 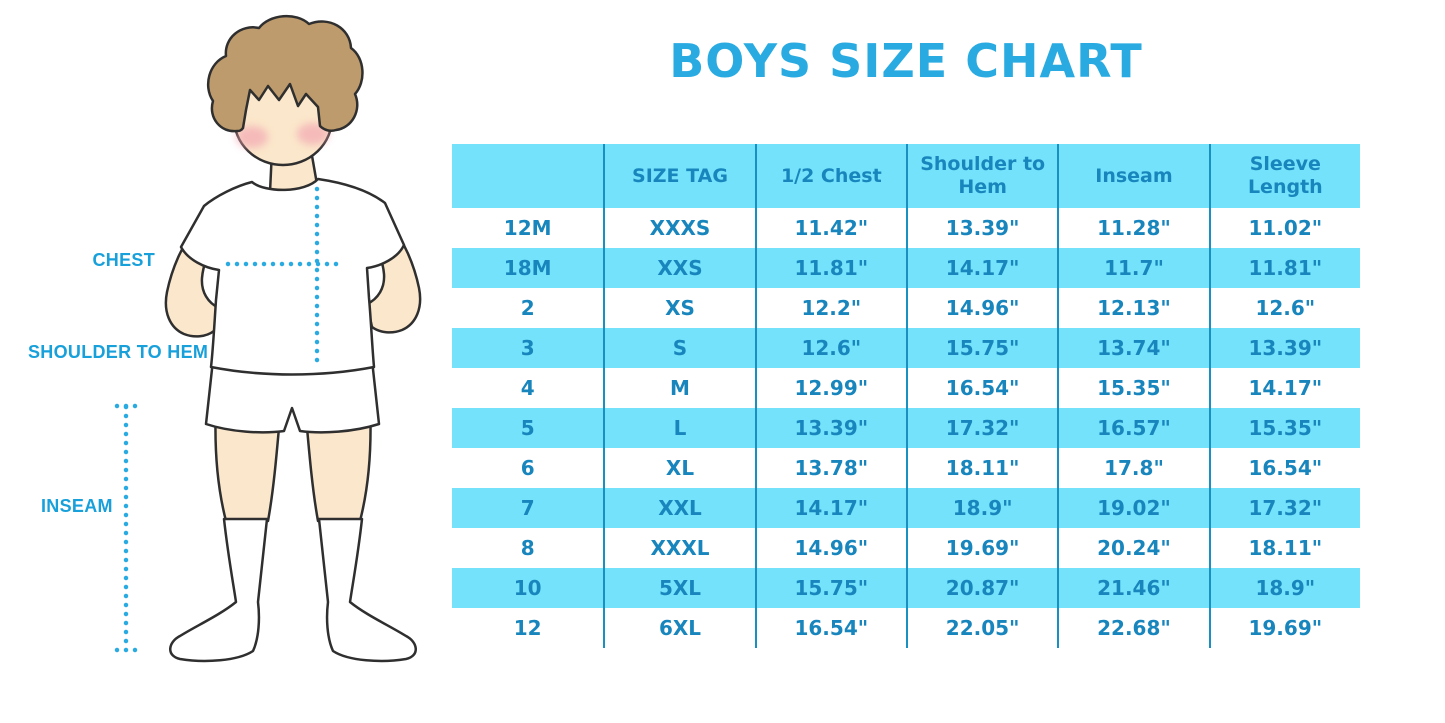 I want to click on row-size-label: 18M, so click(x=527, y=268).